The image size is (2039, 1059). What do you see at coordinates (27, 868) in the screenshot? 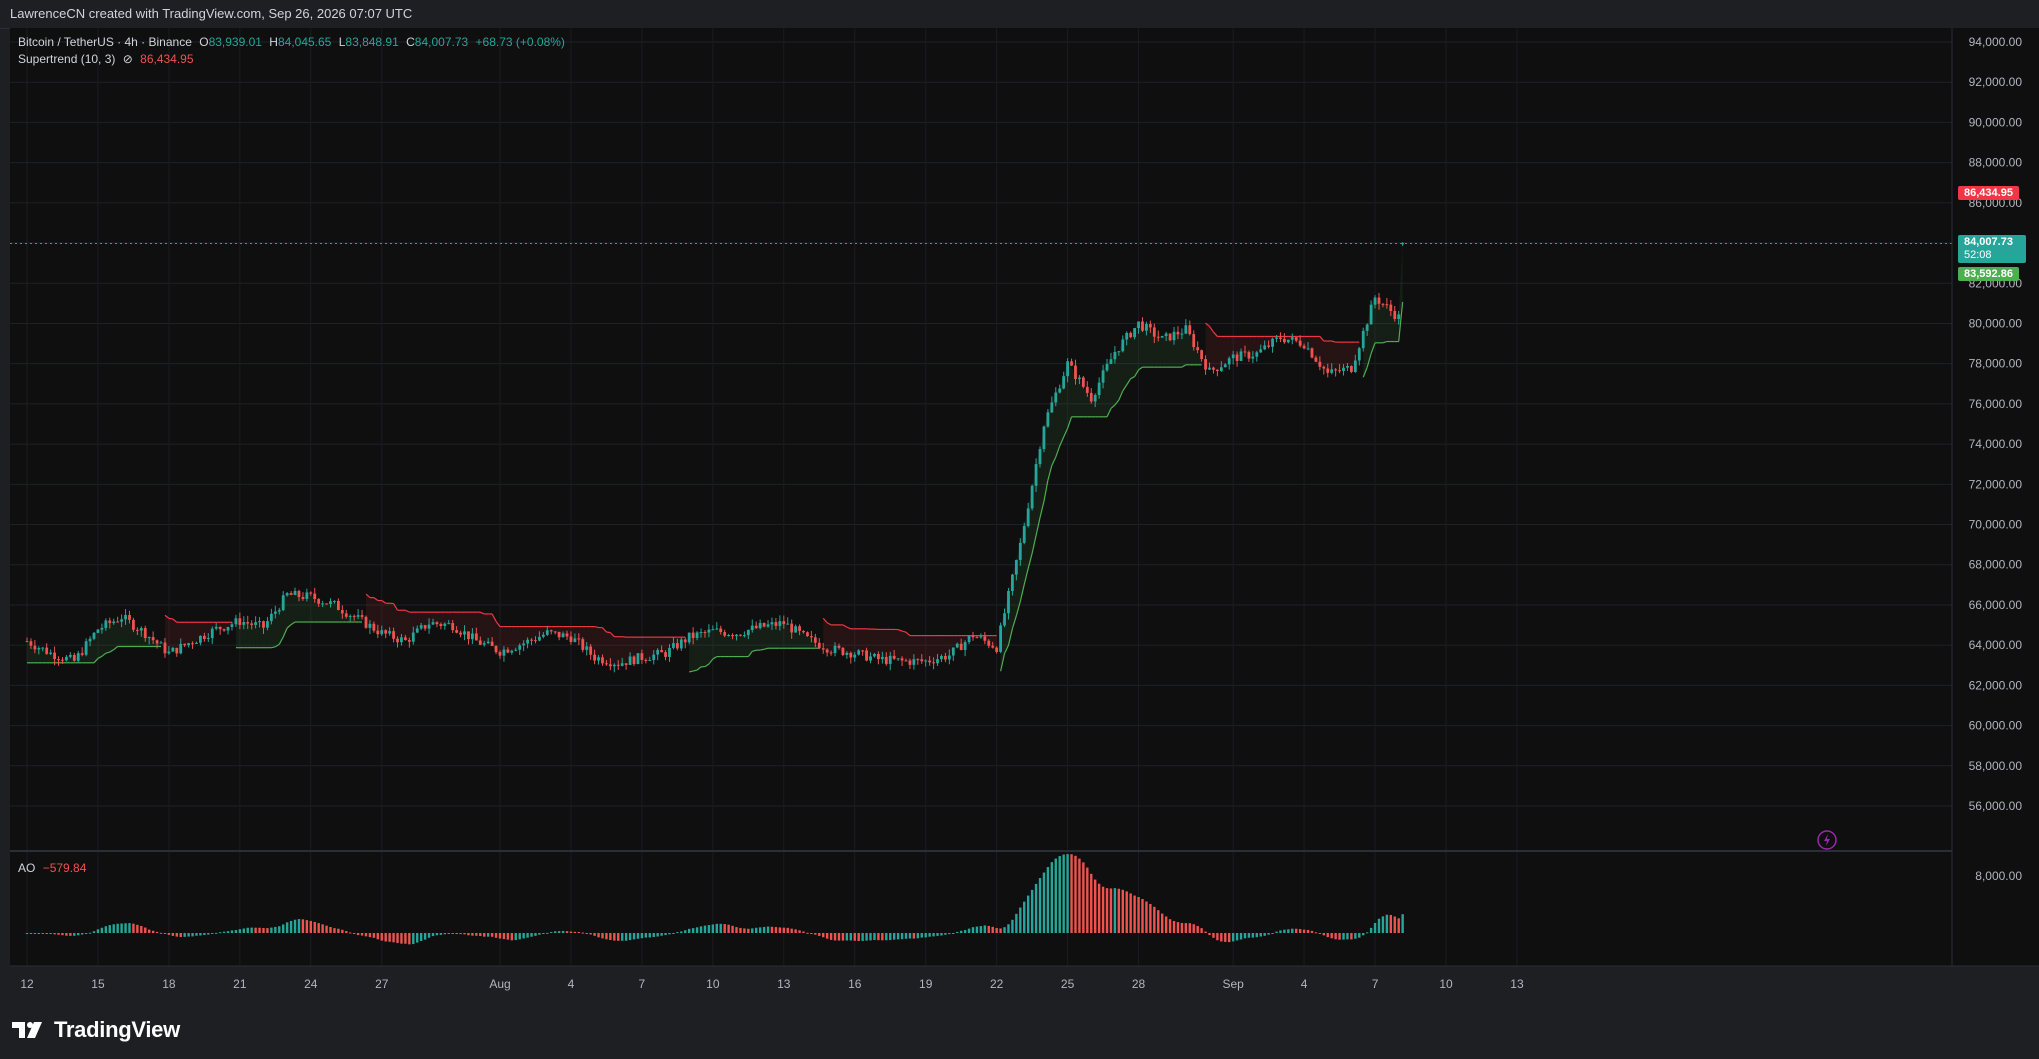
I see `ao-title: AO` at bounding box center [27, 868].